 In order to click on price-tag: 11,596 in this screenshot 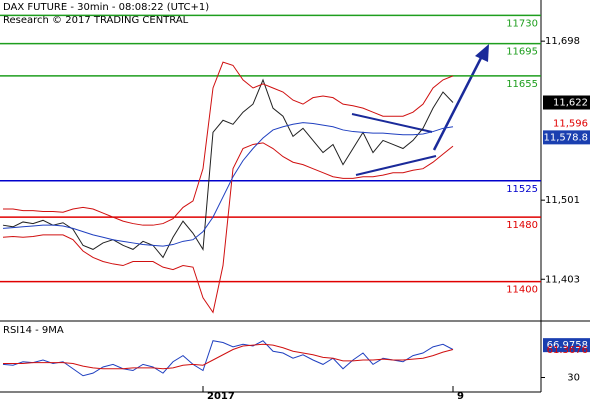, I will do `click(570, 123)`.